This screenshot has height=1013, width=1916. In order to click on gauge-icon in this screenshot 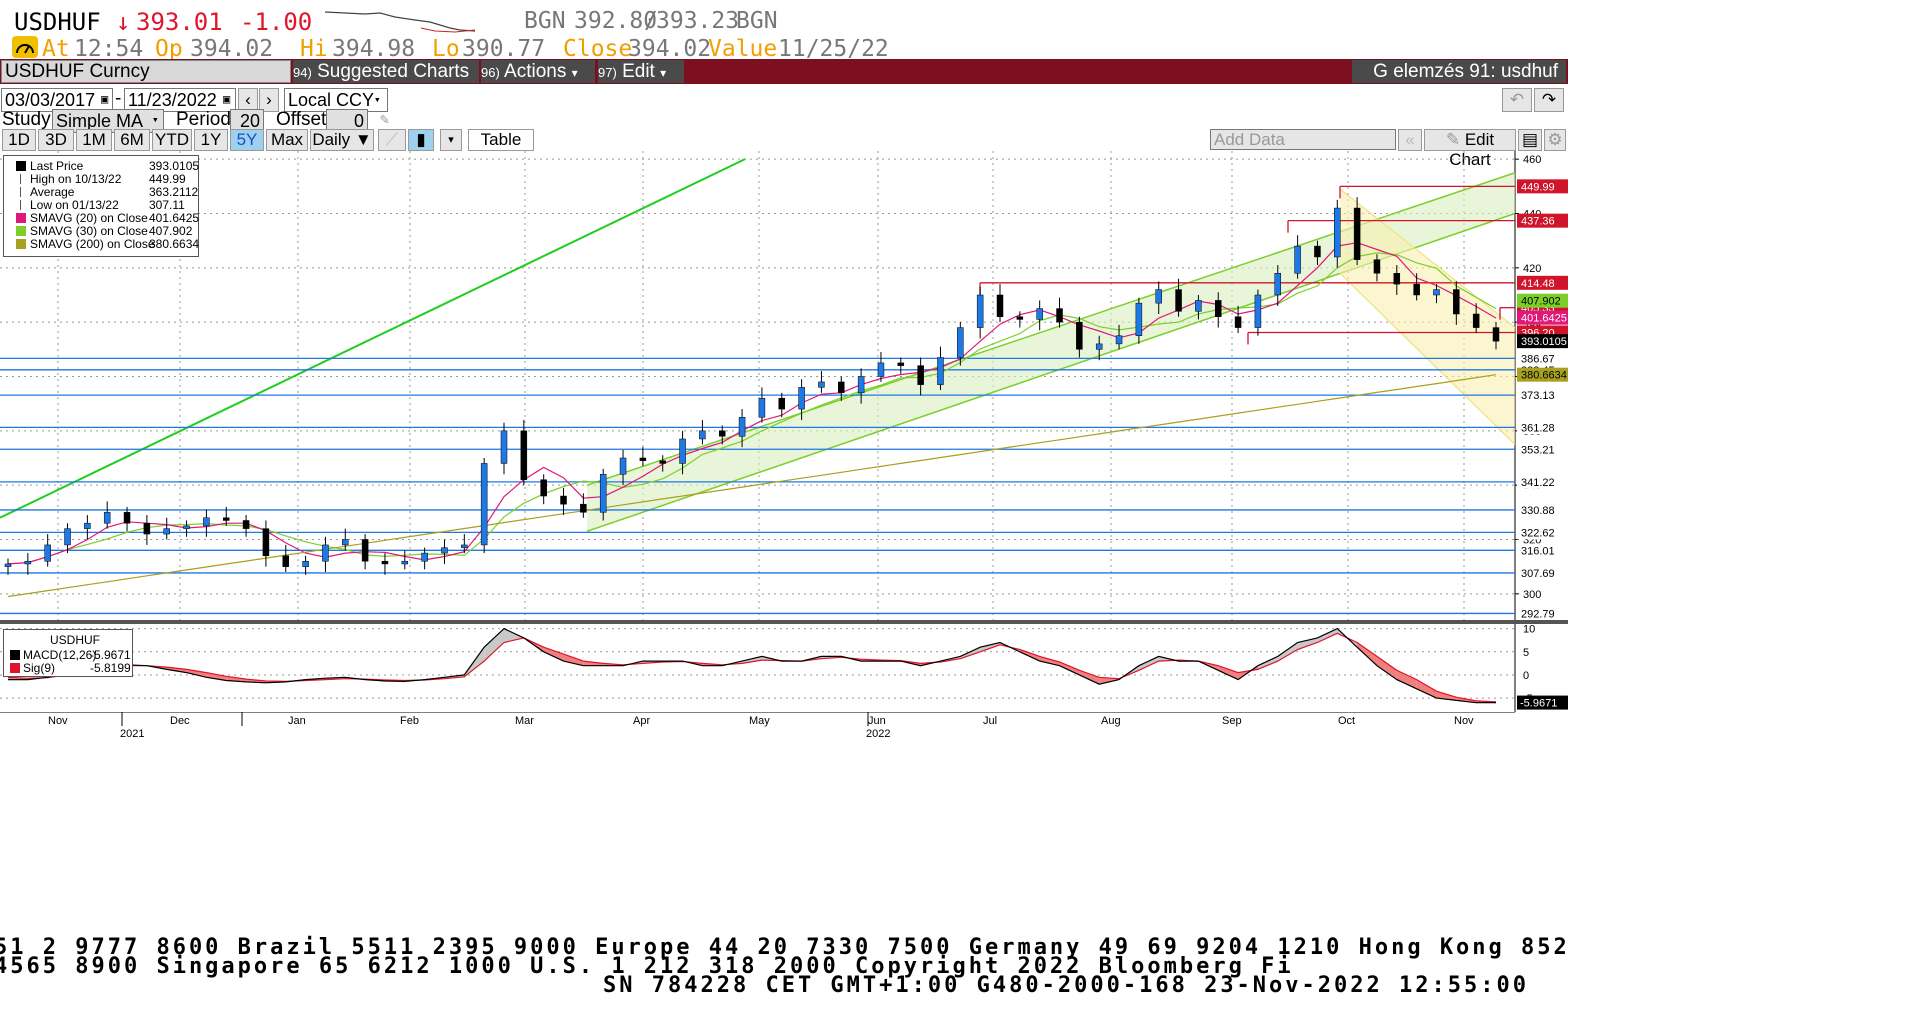, I will do `click(25, 47)`.